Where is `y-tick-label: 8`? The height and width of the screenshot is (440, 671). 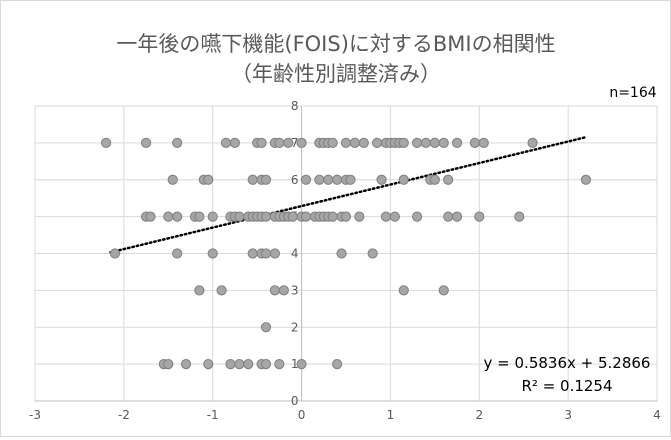 y-tick-label: 8 is located at coordinates (295, 106).